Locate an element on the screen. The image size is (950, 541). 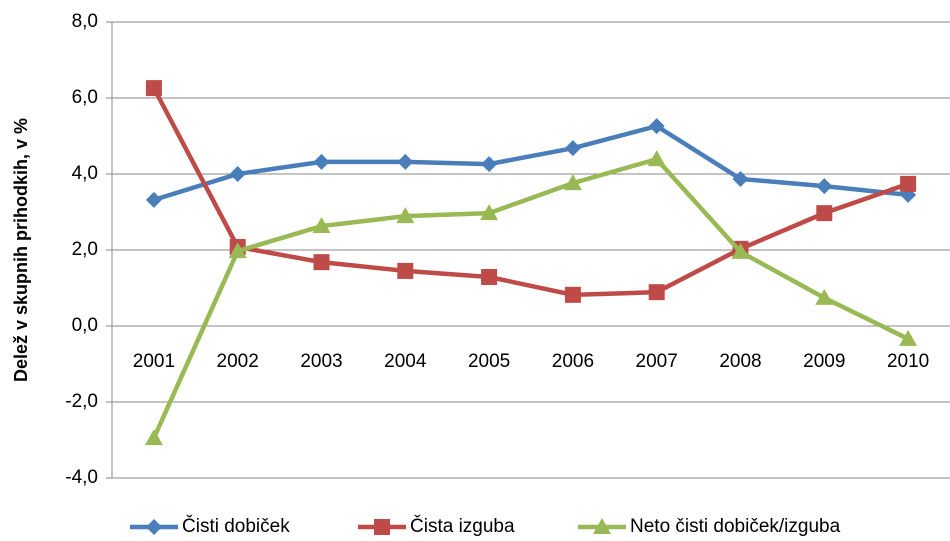
legend-label: Čista izguba is located at coordinates (462, 526).